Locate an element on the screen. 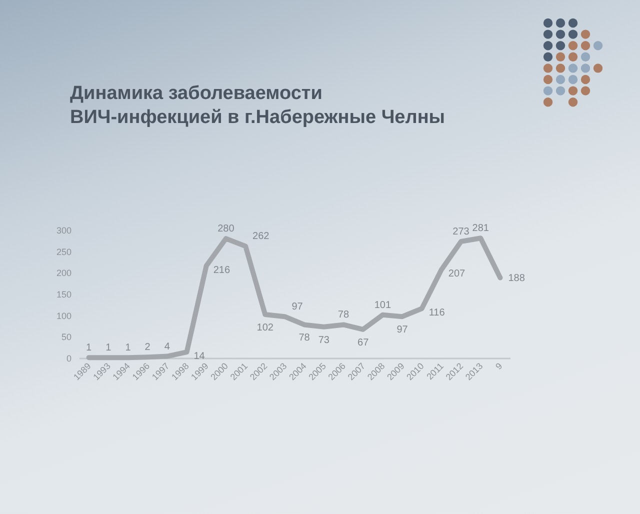  y-tick-label: 200 is located at coordinates (64, 273).